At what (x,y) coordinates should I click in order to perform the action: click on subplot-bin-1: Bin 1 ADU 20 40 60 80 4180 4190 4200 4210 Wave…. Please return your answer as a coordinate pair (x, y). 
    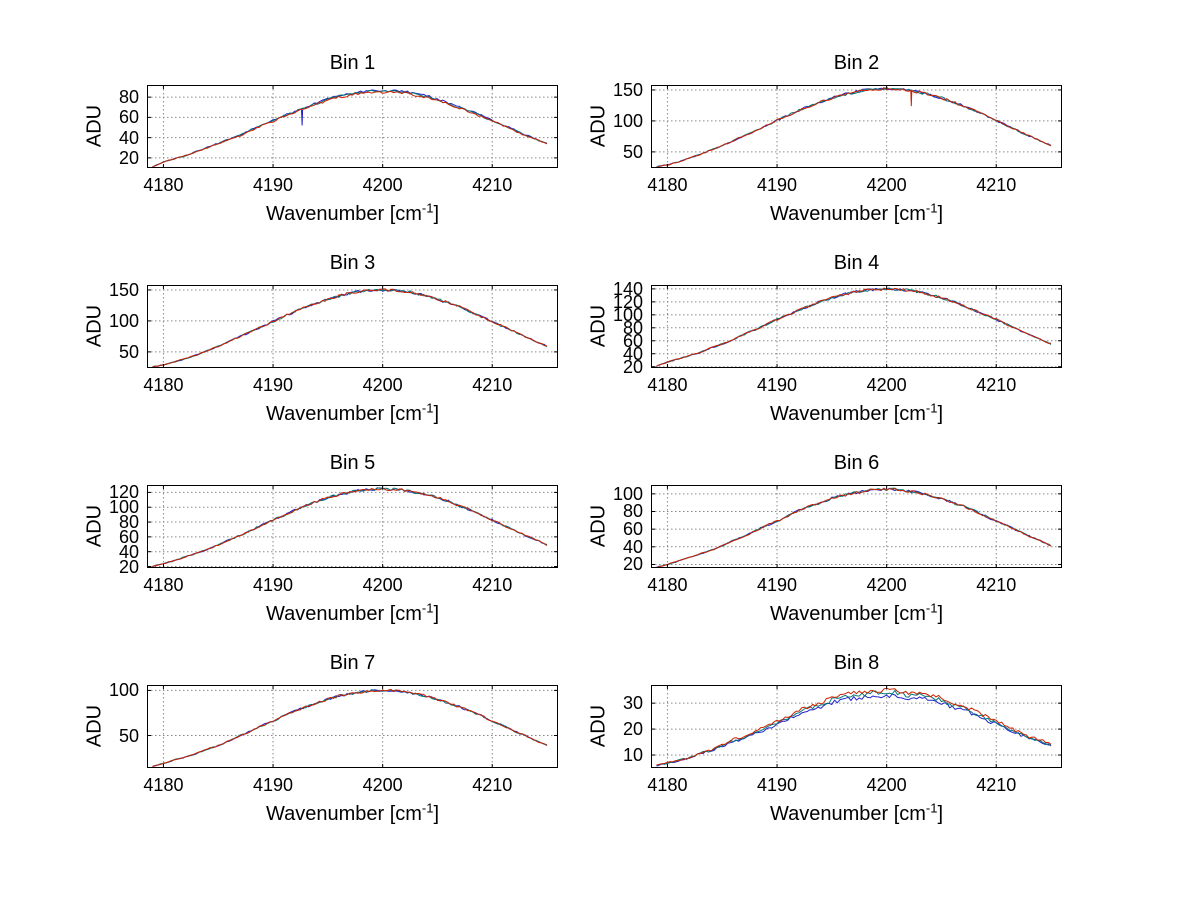
    Looking at the image, I should click on (321, 138).